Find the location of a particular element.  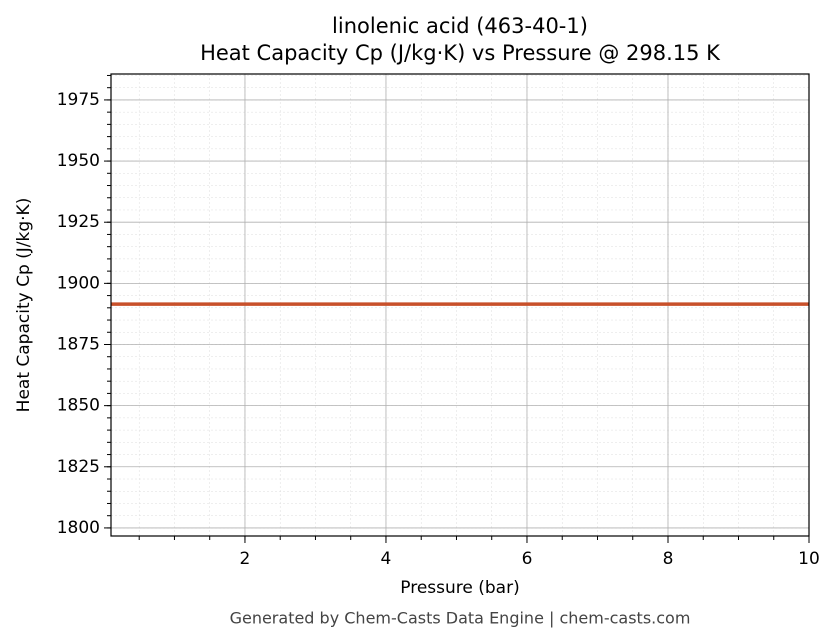

x-axis-label: Pressure (bar) is located at coordinates (459, 588).